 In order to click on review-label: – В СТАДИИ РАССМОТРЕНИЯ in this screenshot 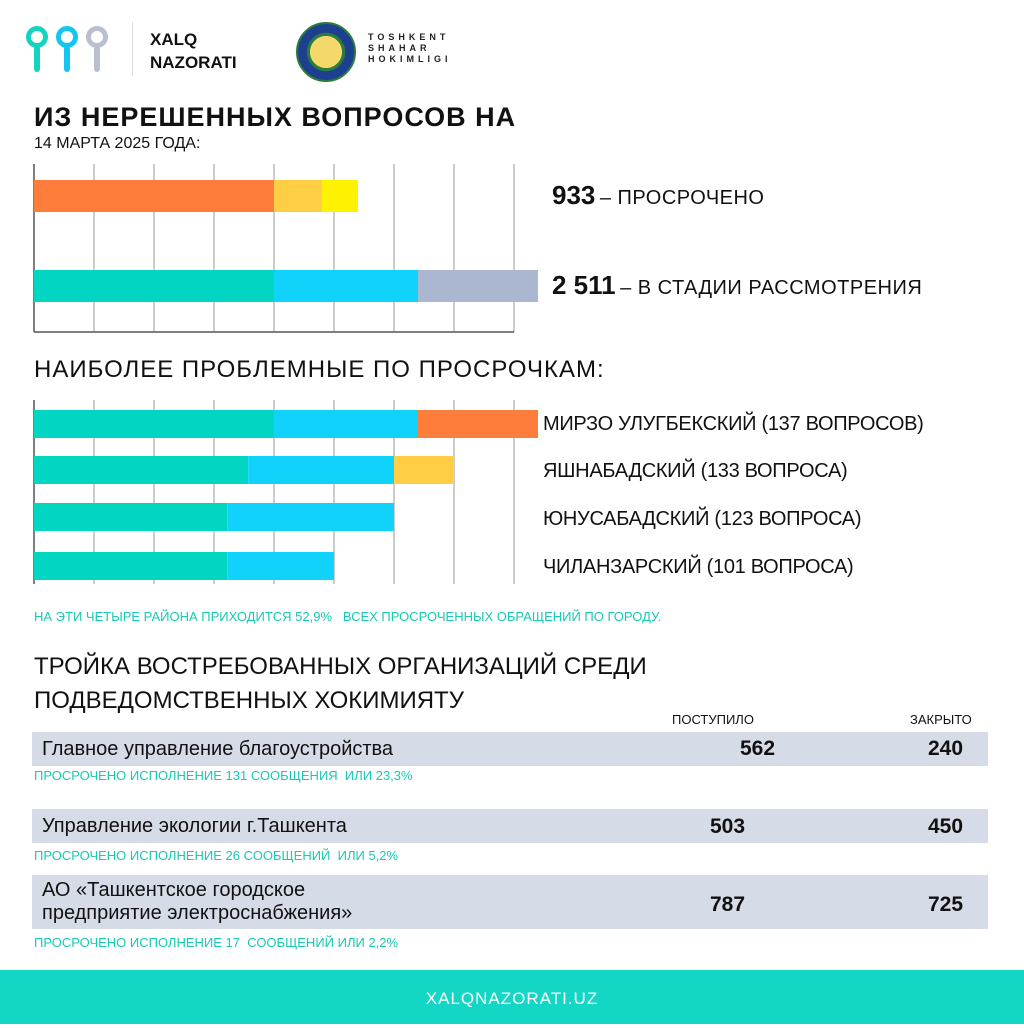, I will do `click(771, 288)`.